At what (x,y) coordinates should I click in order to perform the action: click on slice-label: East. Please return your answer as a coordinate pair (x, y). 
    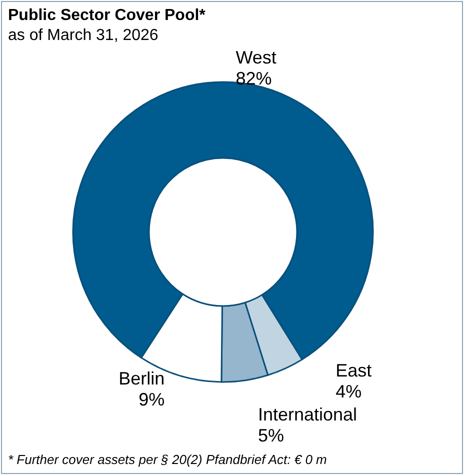
    Looking at the image, I should click on (354, 370).